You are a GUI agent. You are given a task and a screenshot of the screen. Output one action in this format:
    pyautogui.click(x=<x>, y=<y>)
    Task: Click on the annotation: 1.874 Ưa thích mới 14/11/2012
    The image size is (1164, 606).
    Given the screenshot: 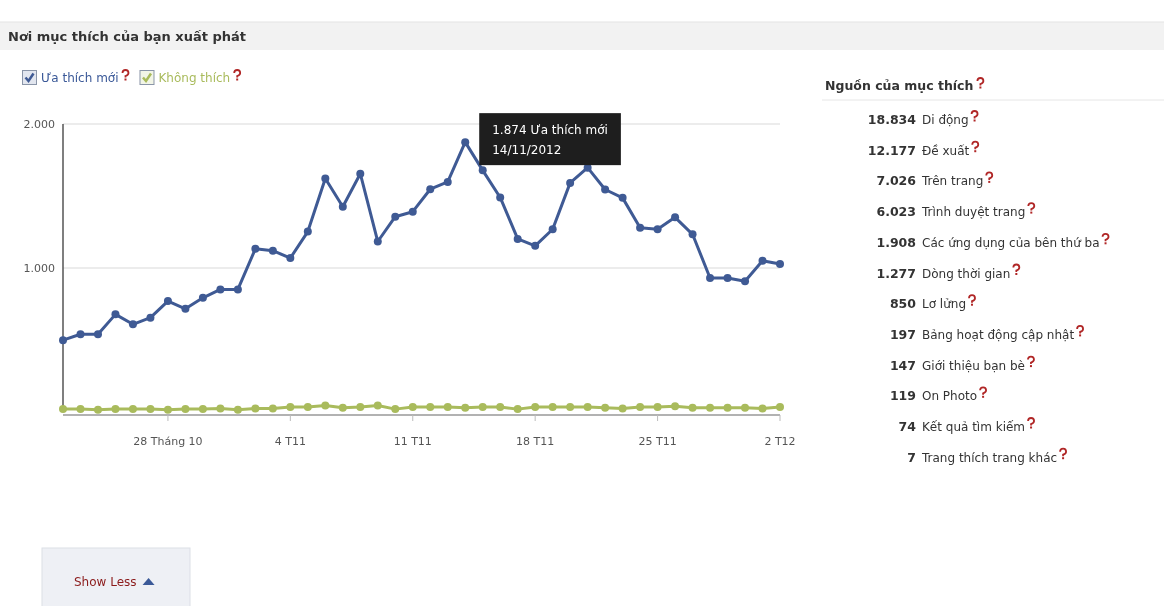 What is the action you would take?
    pyautogui.click(x=550, y=140)
    